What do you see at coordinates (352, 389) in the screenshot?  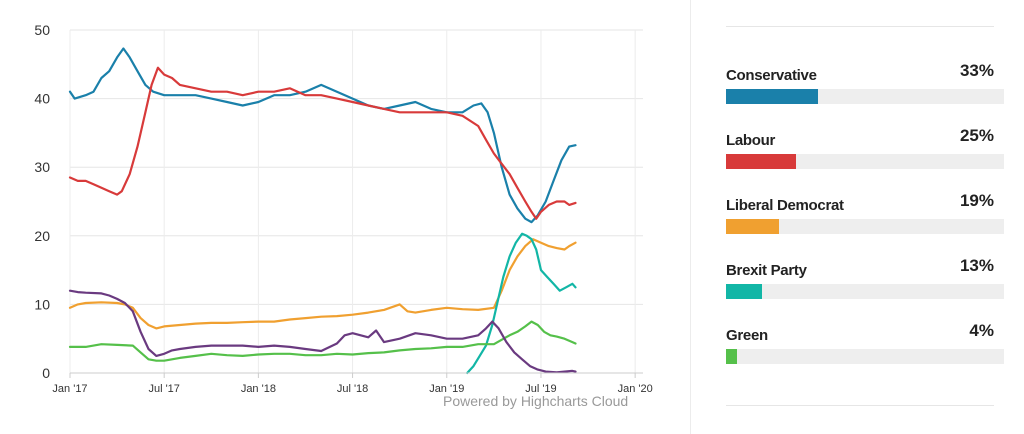 I see `x-tick-label: Jul '18` at bounding box center [352, 389].